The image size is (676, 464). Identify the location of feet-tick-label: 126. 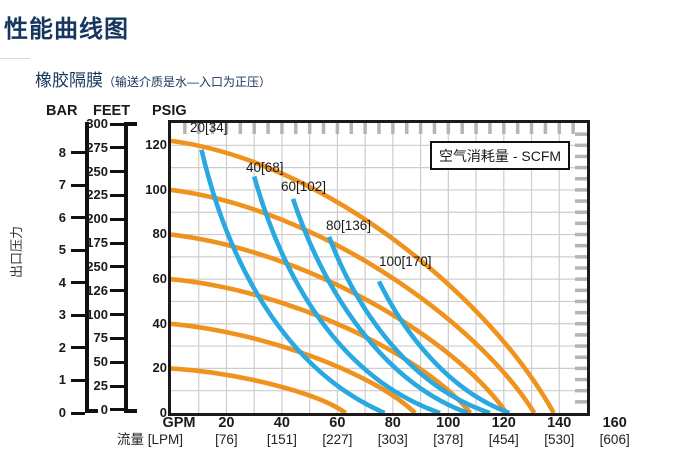
(97, 290).